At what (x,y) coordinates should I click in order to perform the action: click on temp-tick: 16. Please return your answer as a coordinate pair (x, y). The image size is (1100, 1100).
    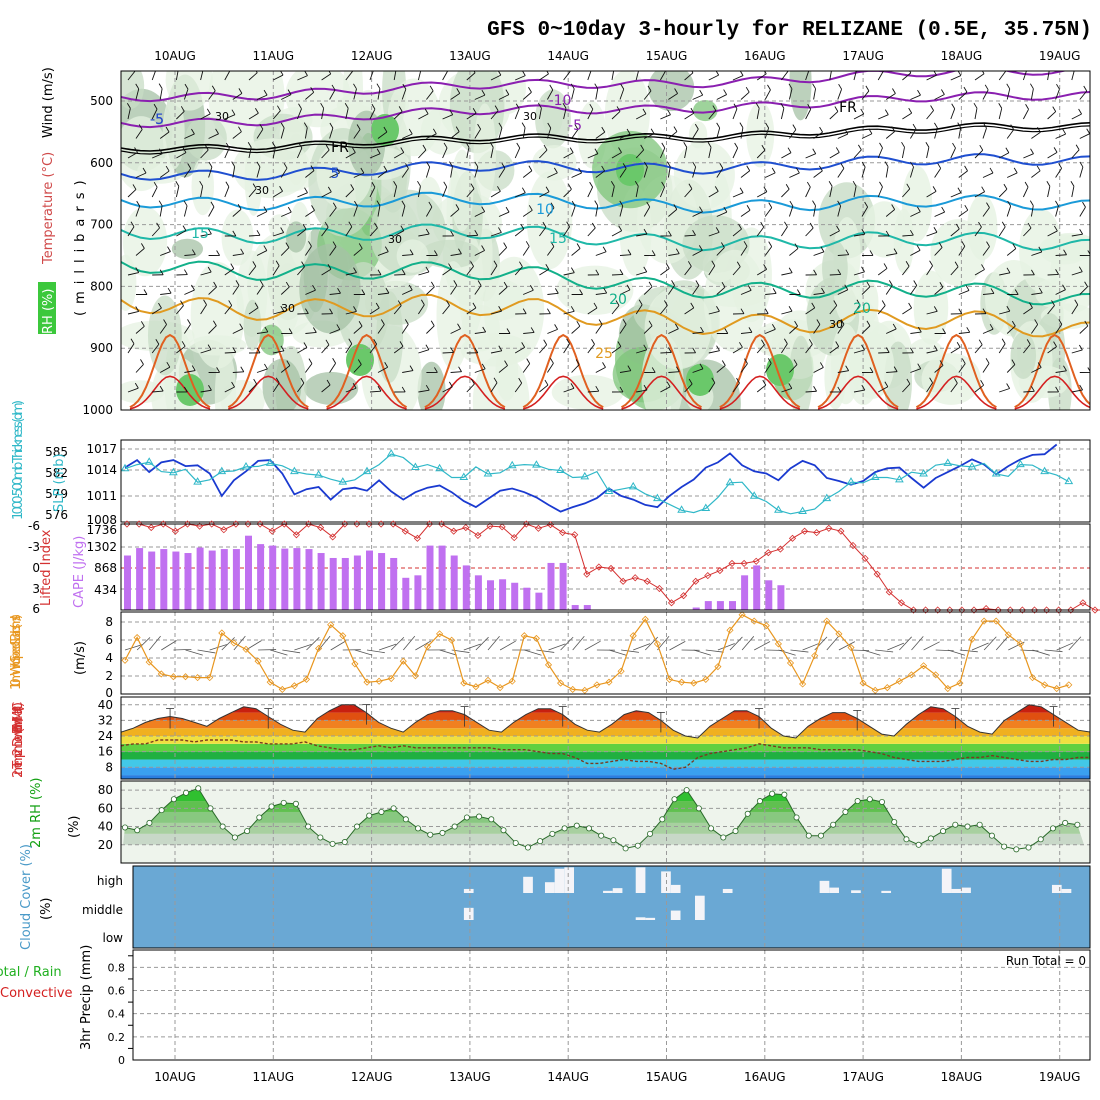
    Looking at the image, I should click on (105, 752).